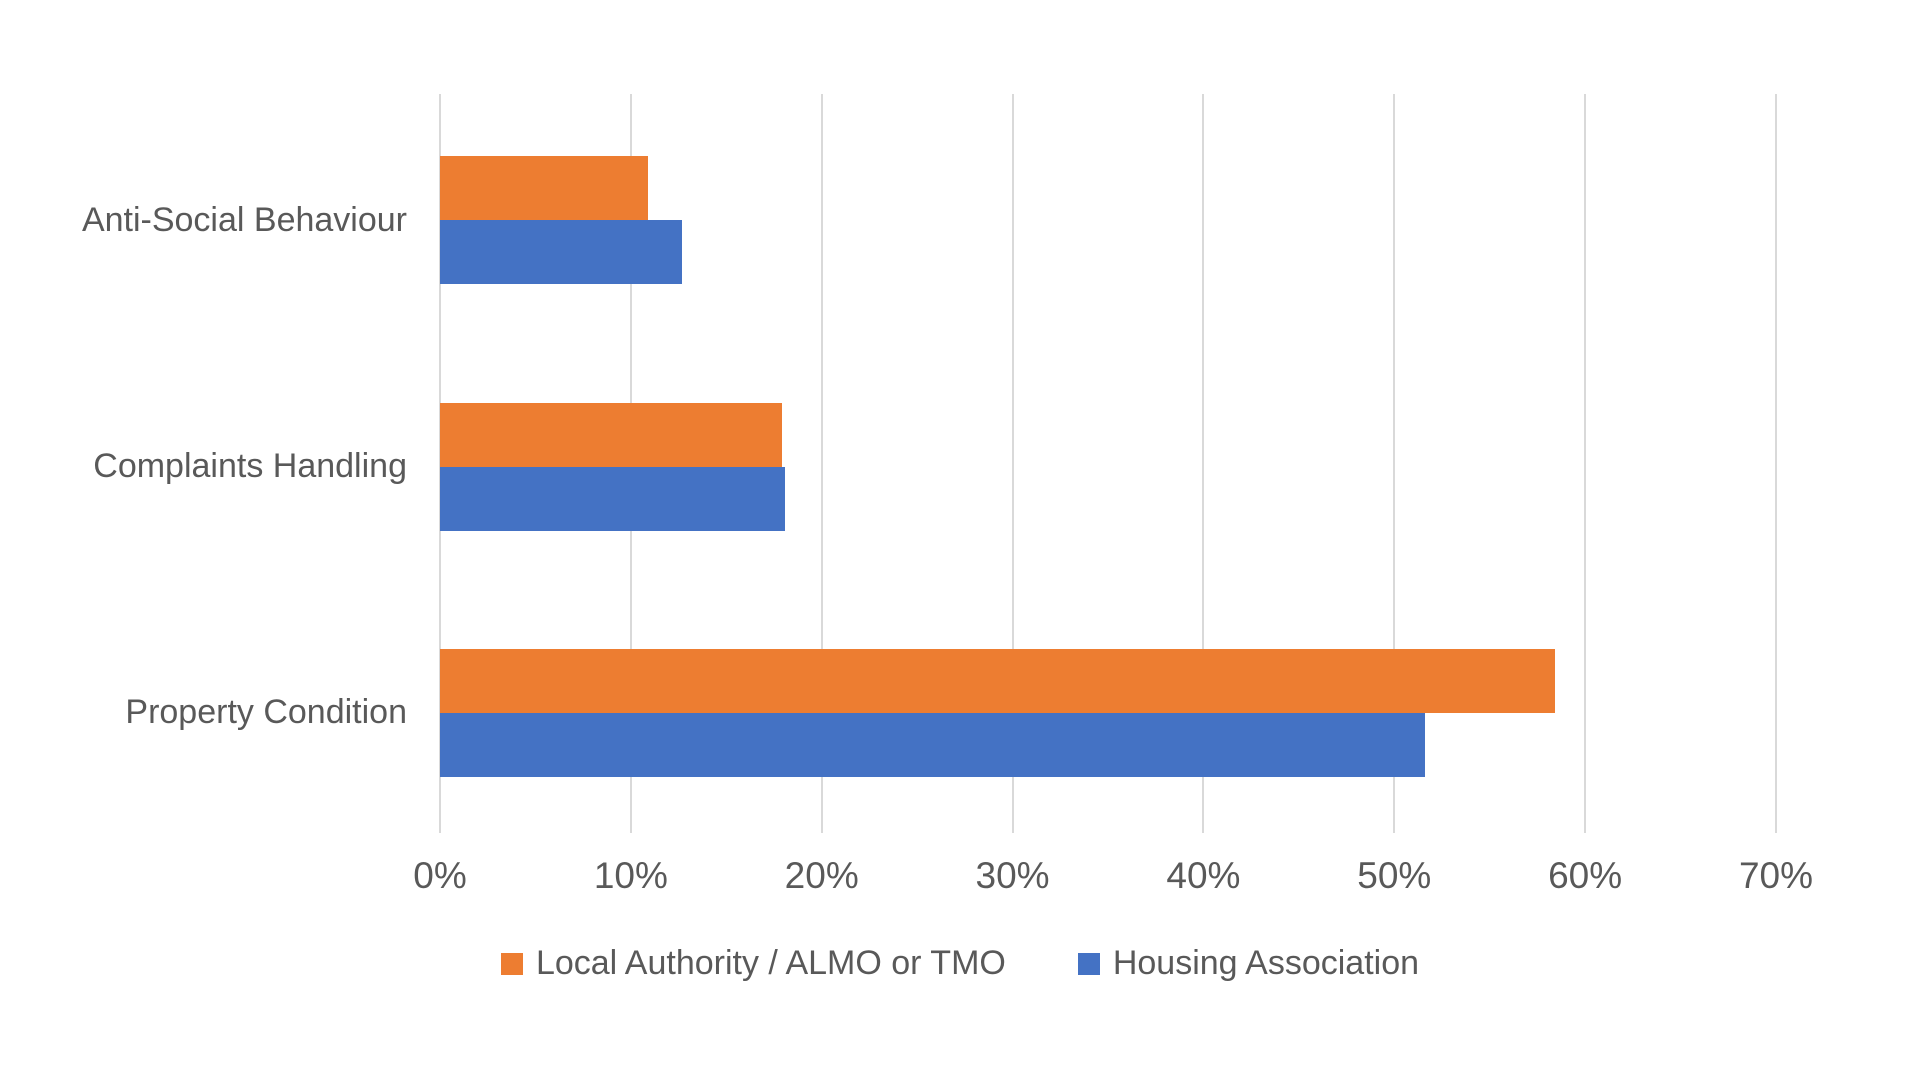 The image size is (1920, 1080). What do you see at coordinates (266, 712) in the screenshot?
I see `category-label-property-condition: Property Condition` at bounding box center [266, 712].